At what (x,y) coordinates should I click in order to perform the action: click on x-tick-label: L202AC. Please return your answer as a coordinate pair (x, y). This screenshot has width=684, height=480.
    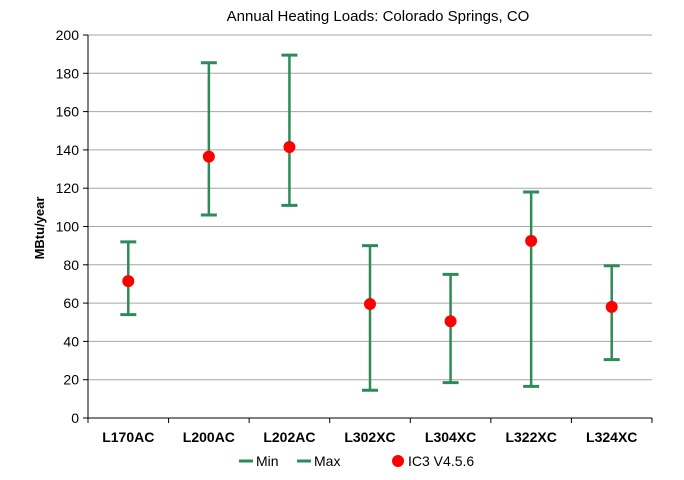
    Looking at the image, I should click on (289, 437).